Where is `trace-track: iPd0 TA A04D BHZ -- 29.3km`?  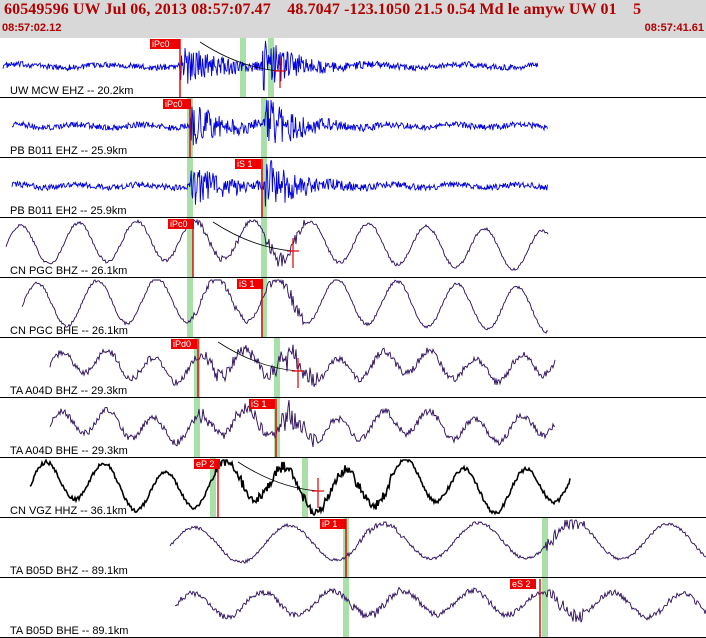
trace-track: iPd0 TA A04D BHZ -- 29.3km is located at coordinates (353, 368).